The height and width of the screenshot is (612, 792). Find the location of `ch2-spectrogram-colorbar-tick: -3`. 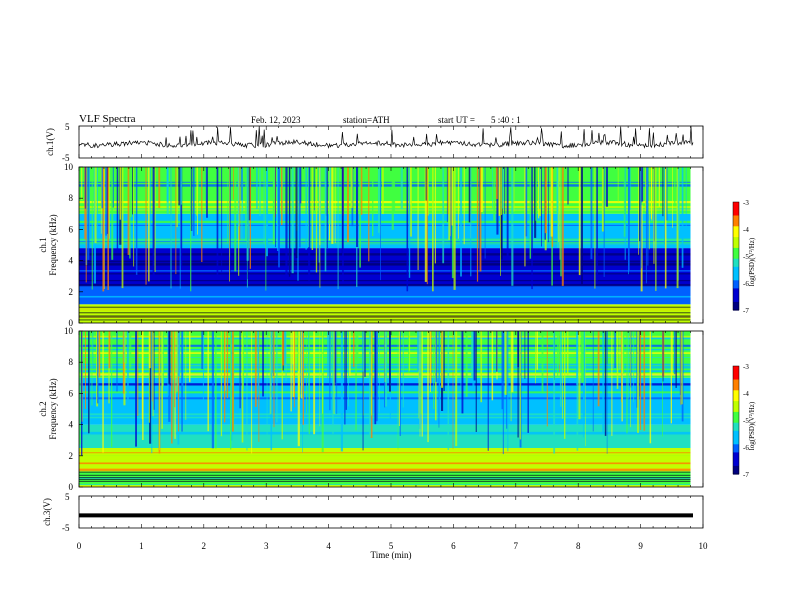

ch2-spectrogram-colorbar-tick: -3 is located at coordinates (746, 367).